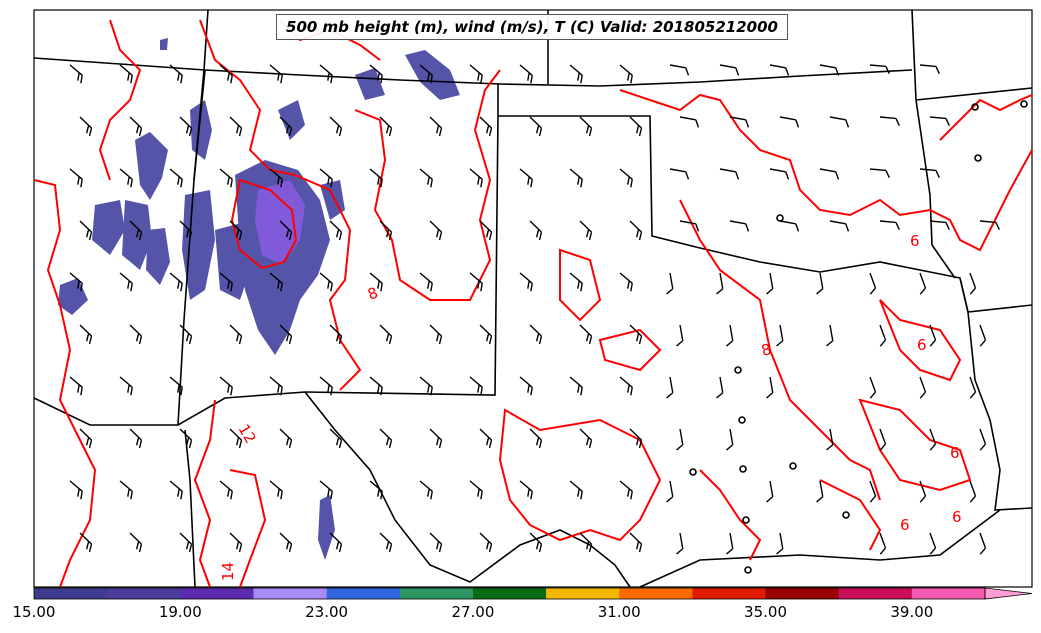 This screenshot has height=633, width=1041. Describe the element at coordinates (533, 593) in the screenshot. I see `colorbar` at that location.